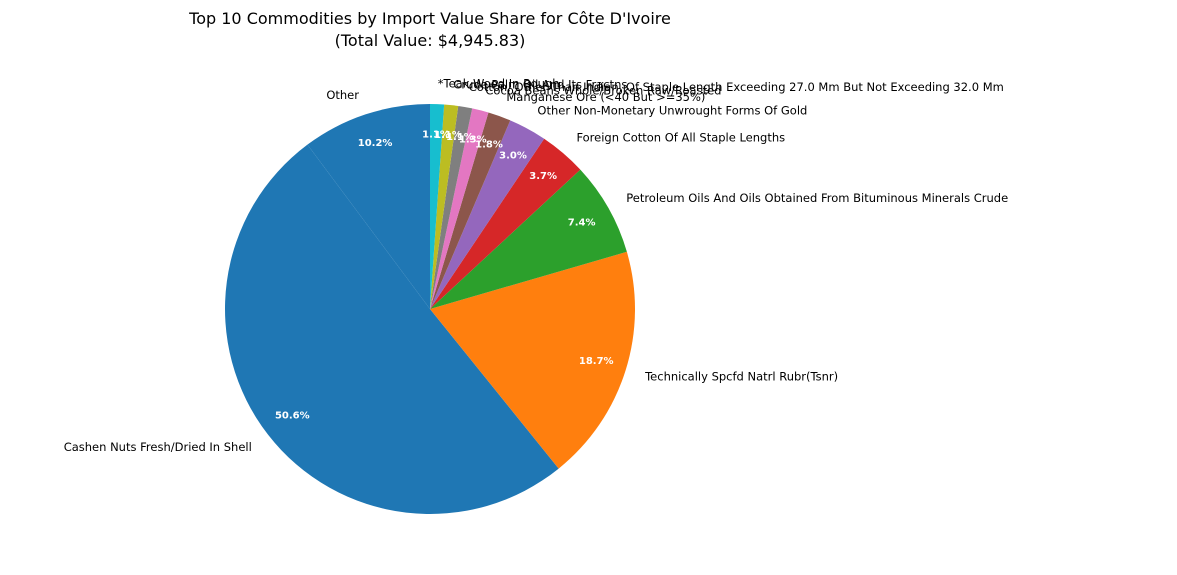  Describe the element at coordinates (532, 360) in the screenshot. I see `pie-slice-technically-spcfd-natrl-rubr-tsnr` at that location.